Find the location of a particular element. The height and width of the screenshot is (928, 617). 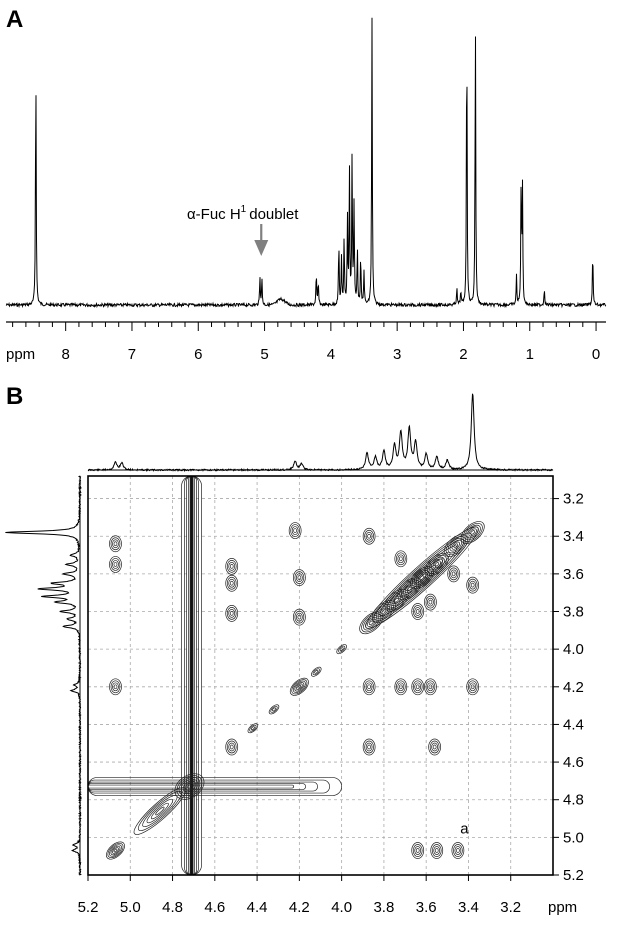

panel-b-x-tick-label: 4.4 is located at coordinates (257, 907).